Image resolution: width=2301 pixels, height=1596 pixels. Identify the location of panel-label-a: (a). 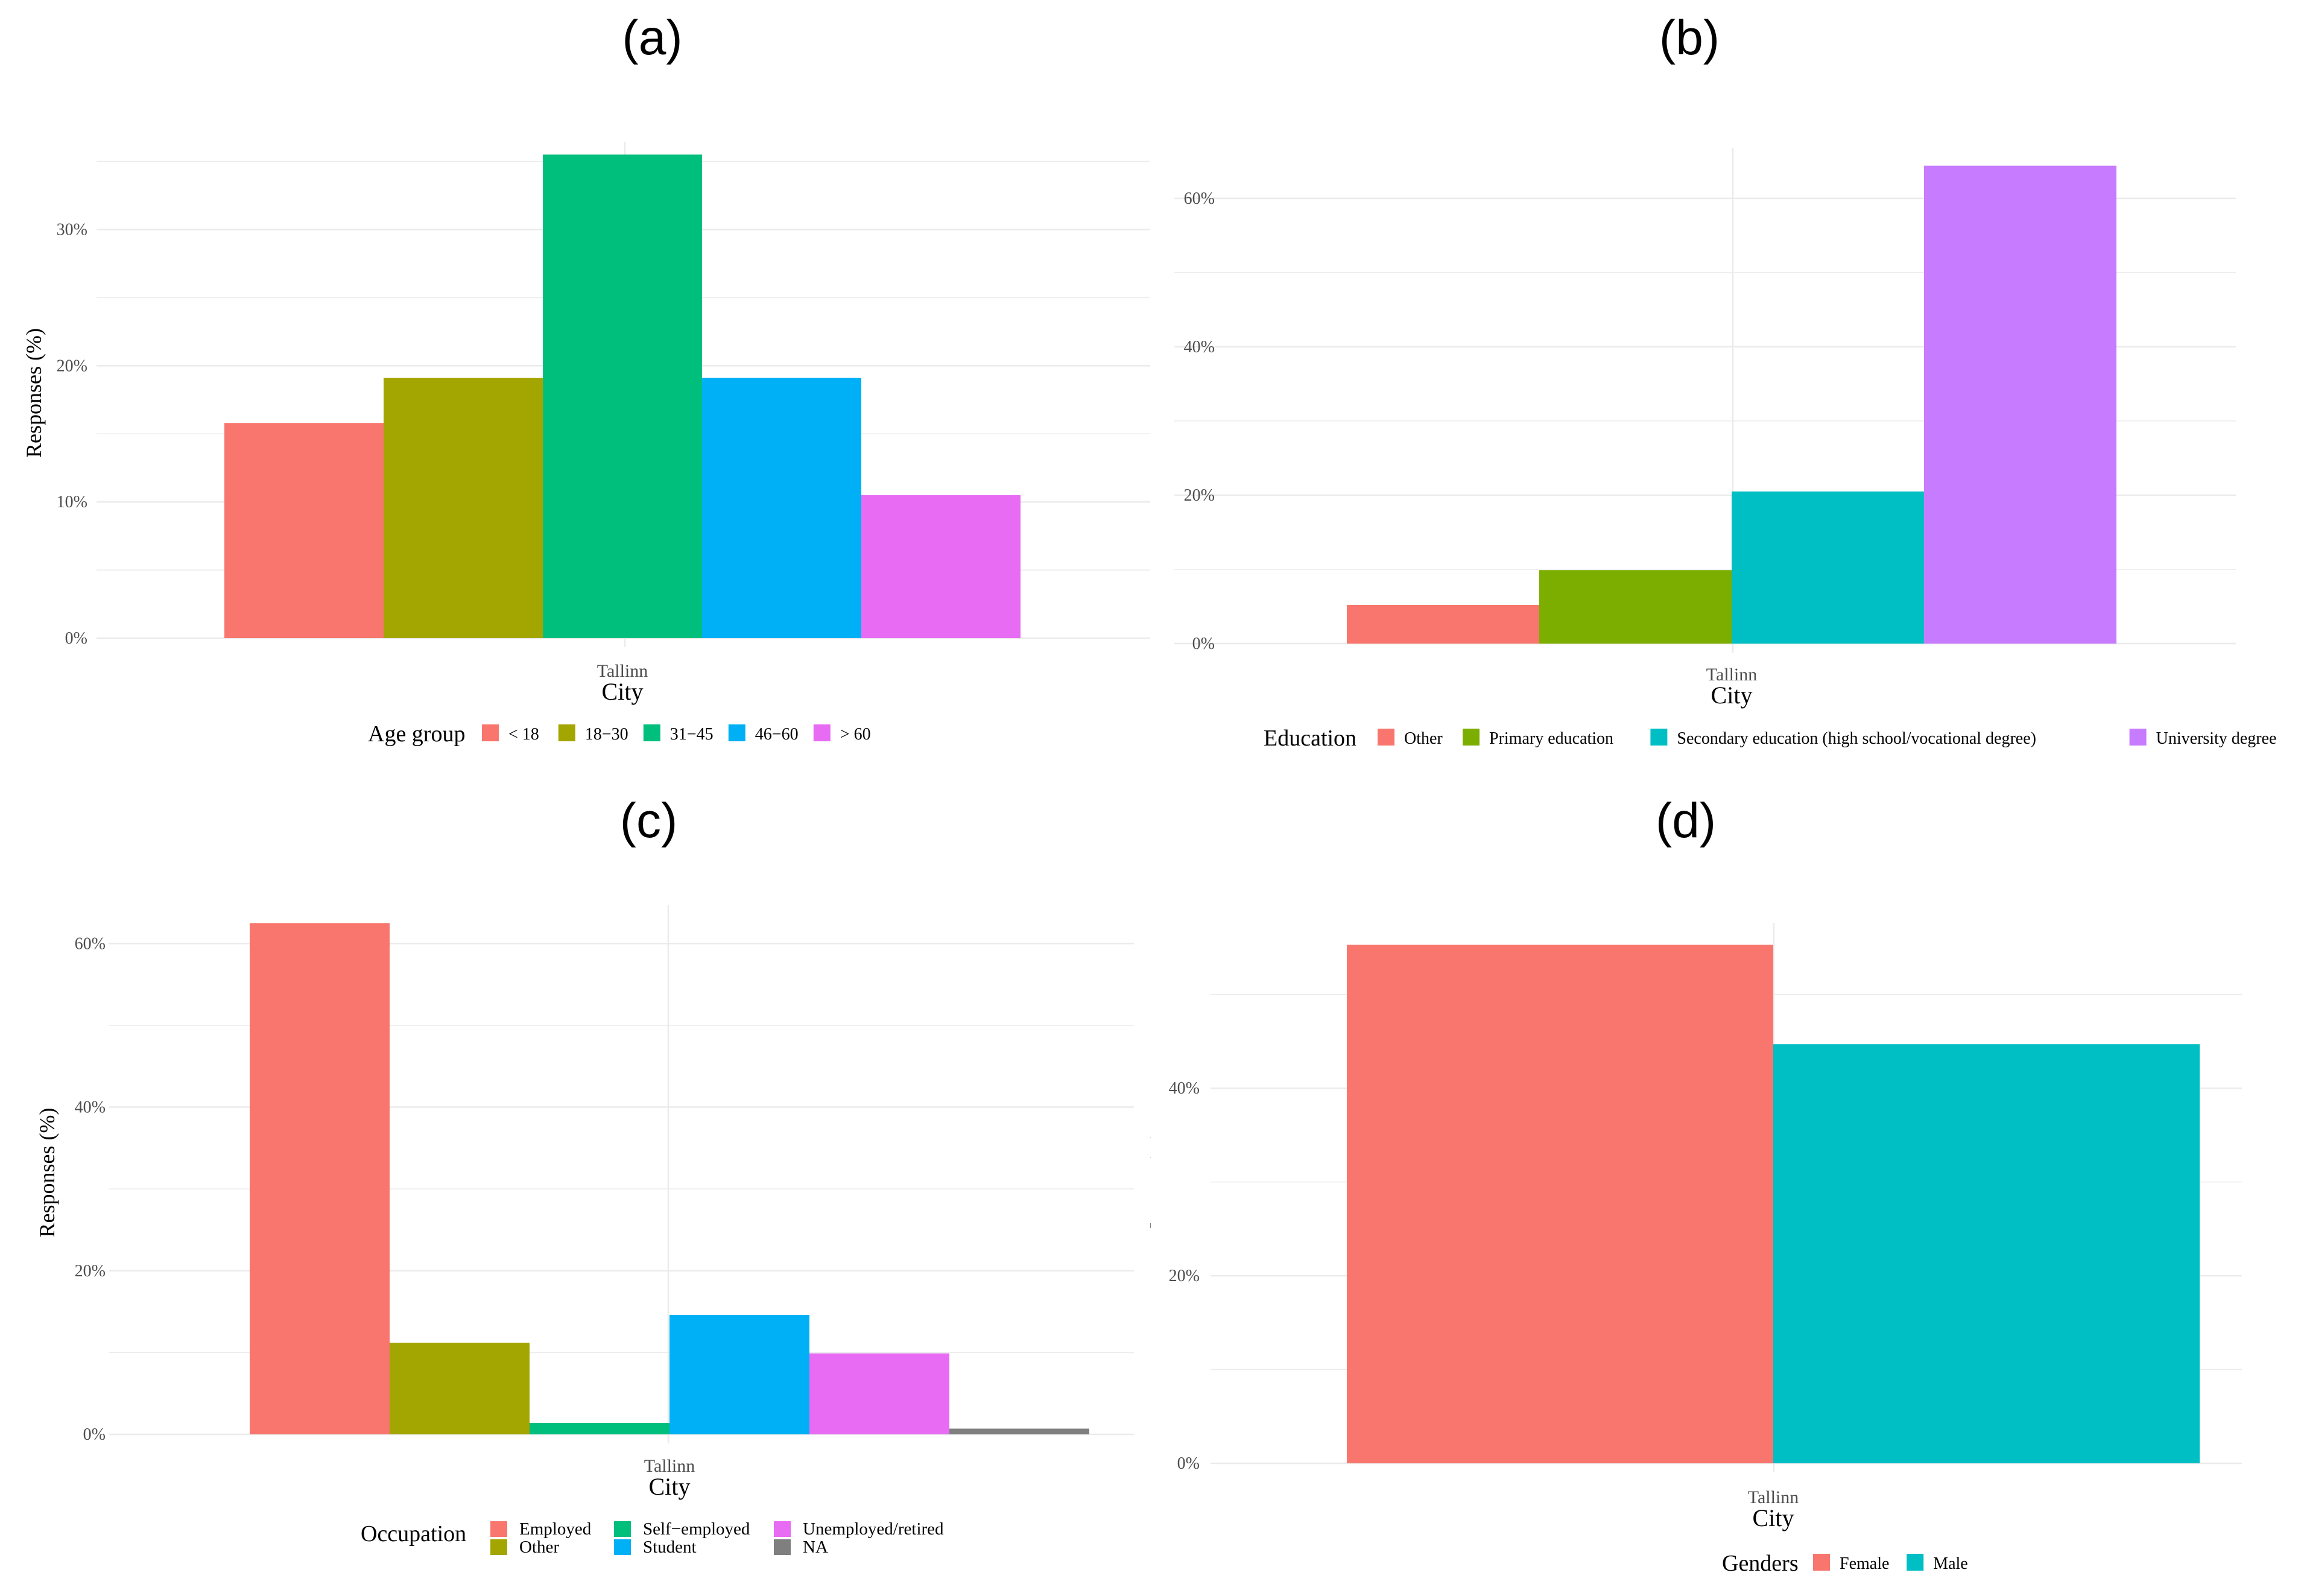
(652, 37).